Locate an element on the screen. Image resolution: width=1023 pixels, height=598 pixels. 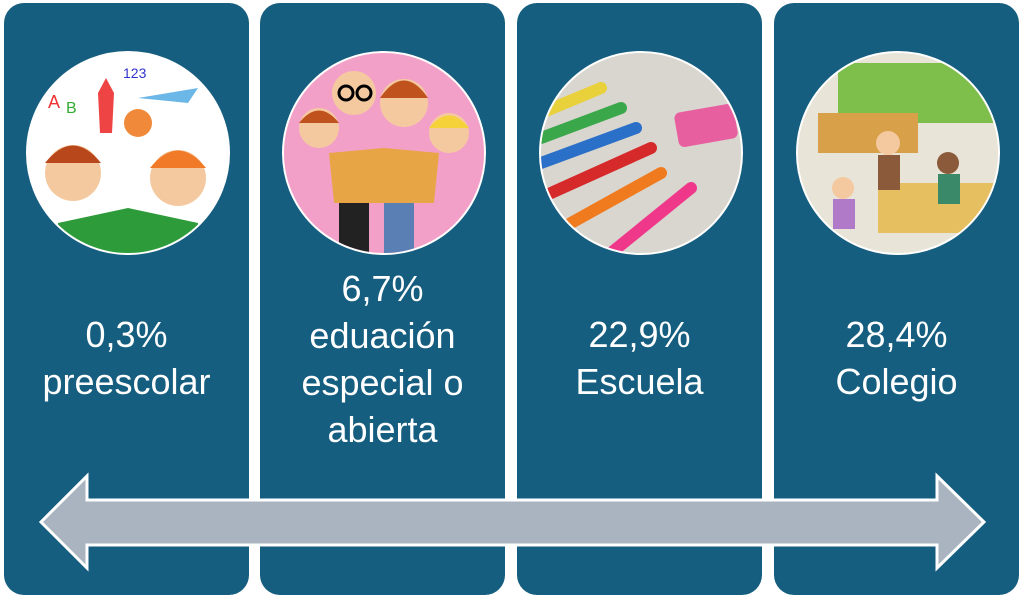
children-reading-image: A B 123 is located at coordinates (128, 153).